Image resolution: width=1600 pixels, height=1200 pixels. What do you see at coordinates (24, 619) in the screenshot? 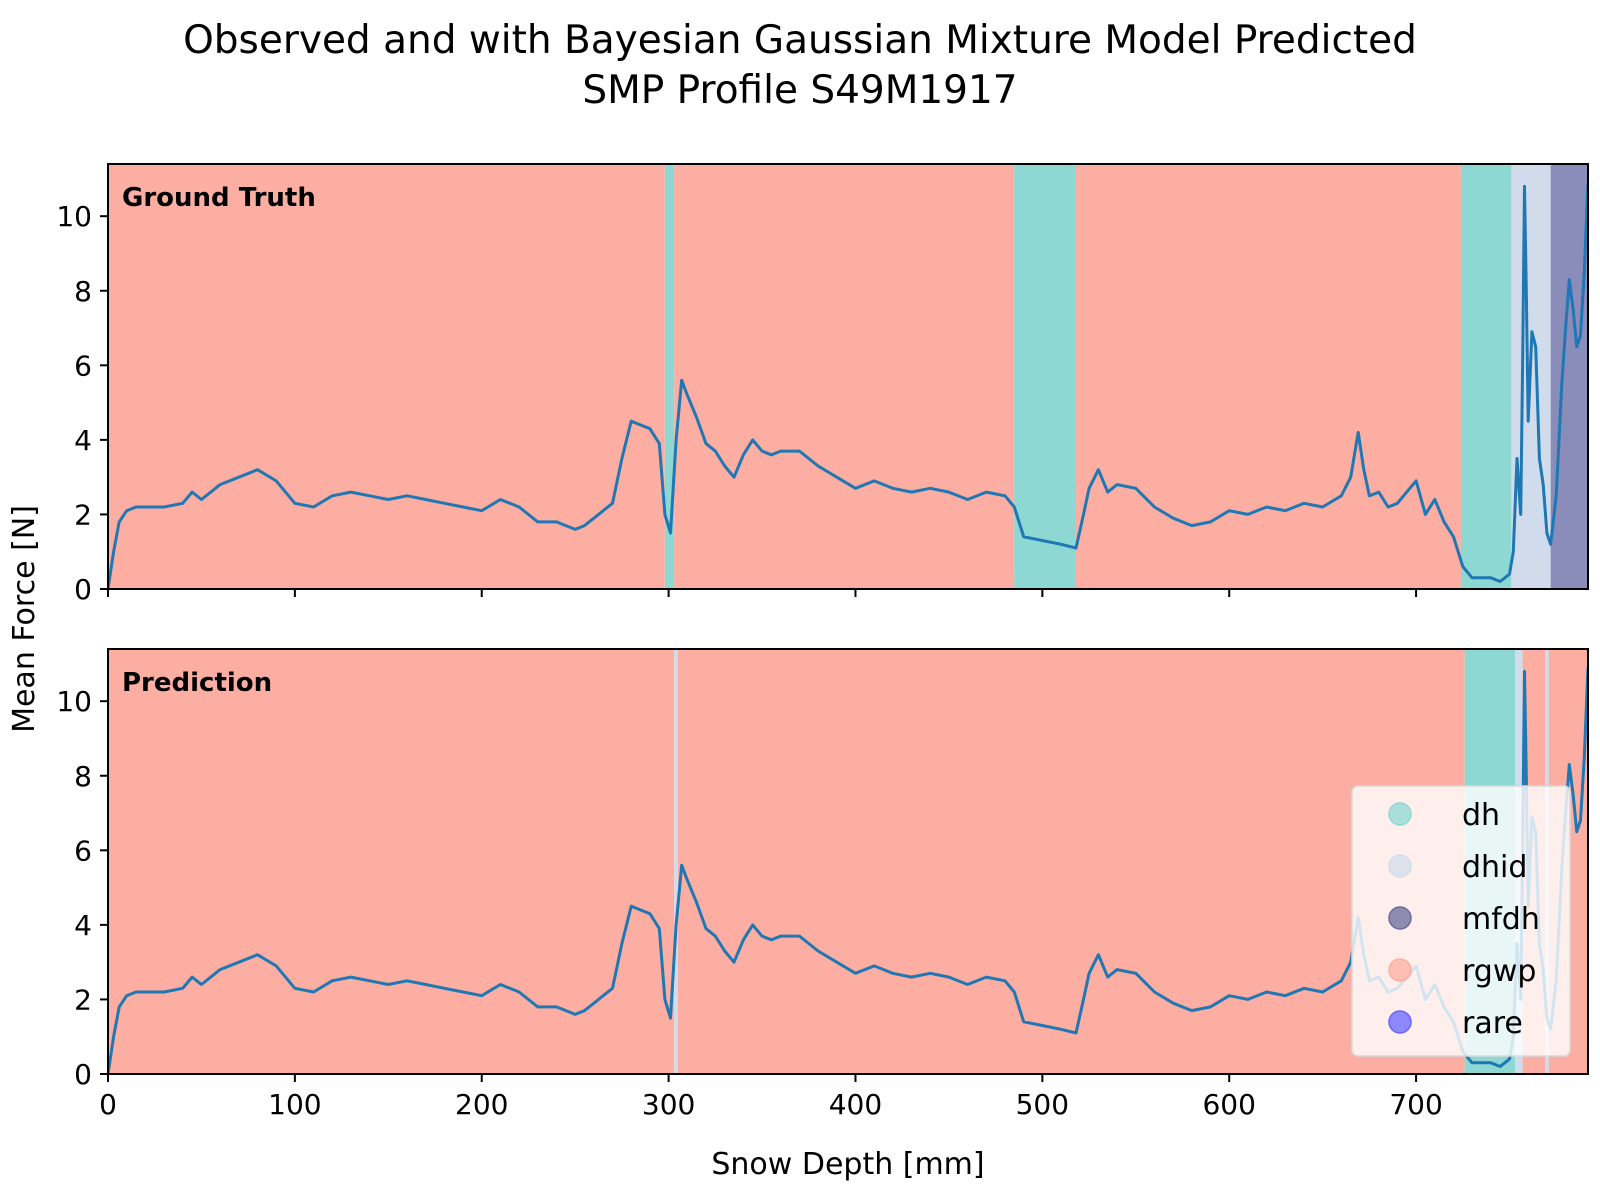
I see `y-axis-label: Mean Force [N]` at bounding box center [24, 619].